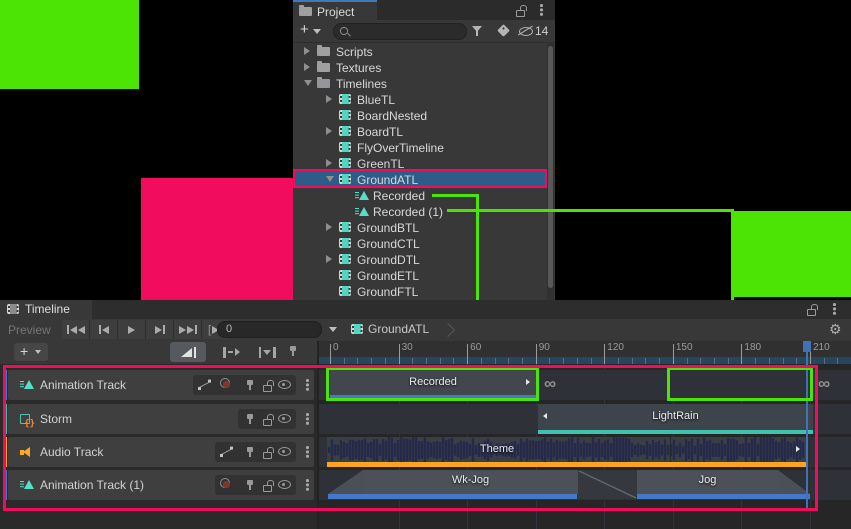 The image size is (851, 529). What do you see at coordinates (76, 329) in the screenshot?
I see `skip-to-start-button` at bounding box center [76, 329].